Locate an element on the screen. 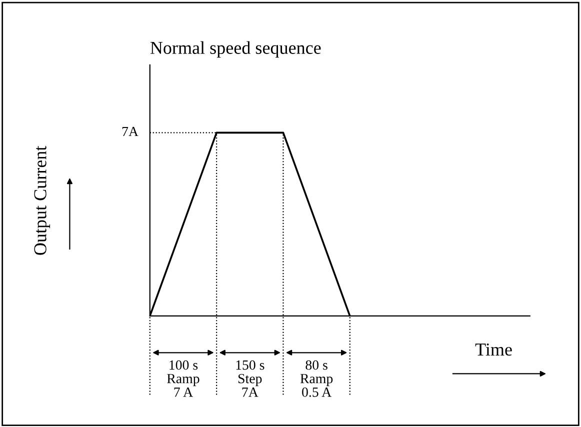 This screenshot has width=581, height=427. text: 80 s Ramp 0.5 A is located at coordinates (316, 378).